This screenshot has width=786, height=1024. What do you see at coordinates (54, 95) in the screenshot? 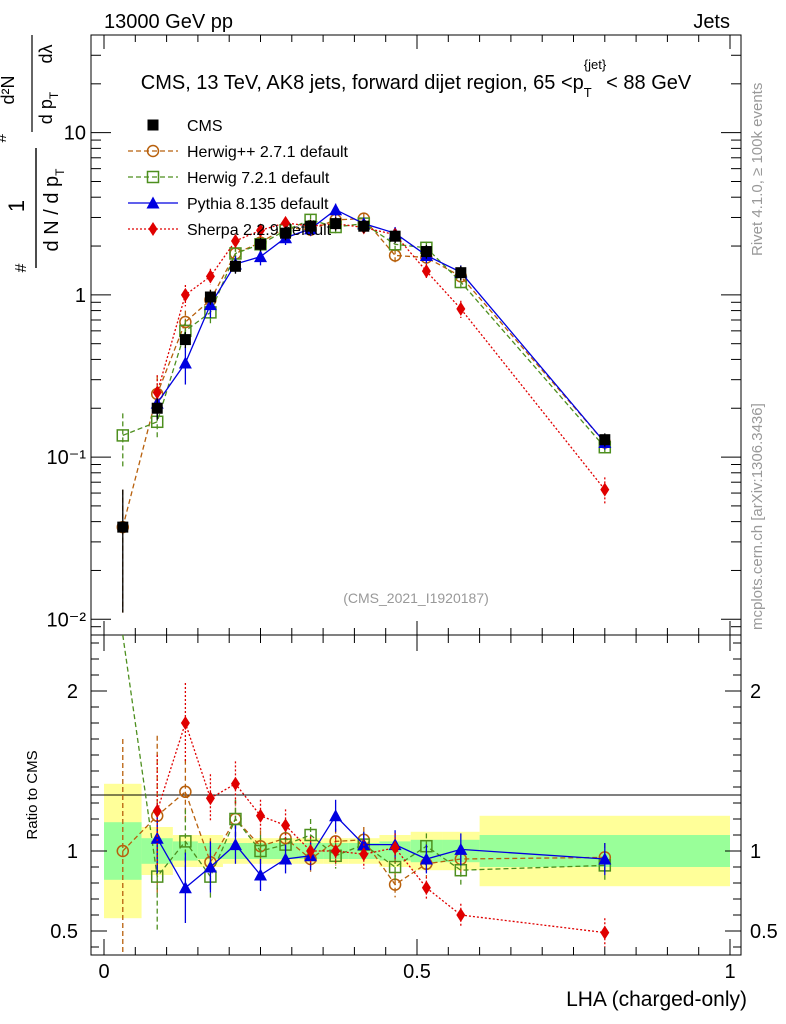
I see `ylabel-dp-sub: T` at bounding box center [54, 95].